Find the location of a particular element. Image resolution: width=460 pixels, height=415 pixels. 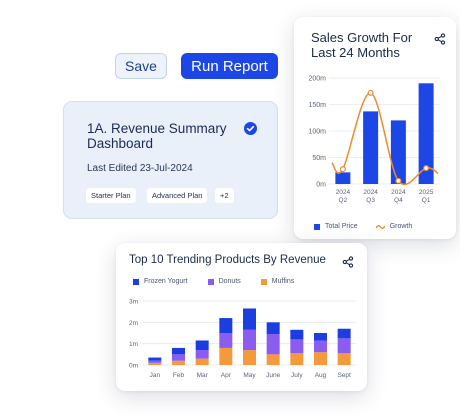

legend-donuts-label: Donuts is located at coordinates (229, 281).